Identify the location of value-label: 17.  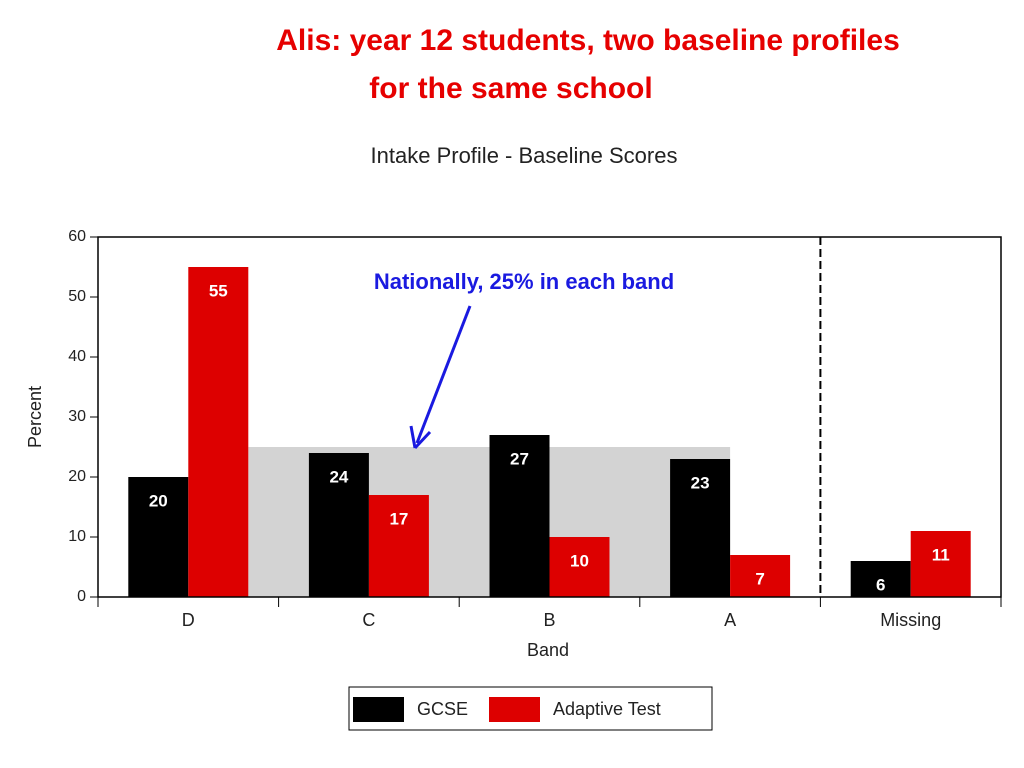
(398, 518).